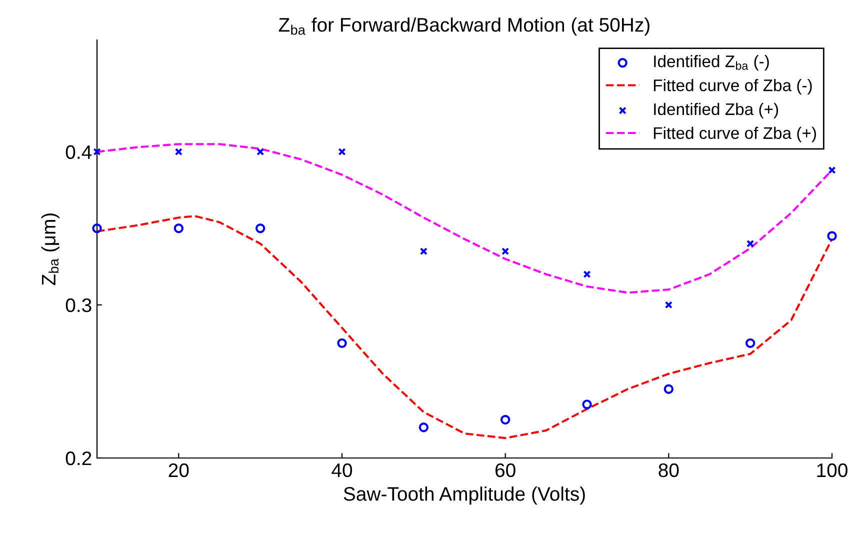  What do you see at coordinates (711, 63) in the screenshot?
I see `legend-label: Identified Z$_{ba}$ (-)` at bounding box center [711, 63].